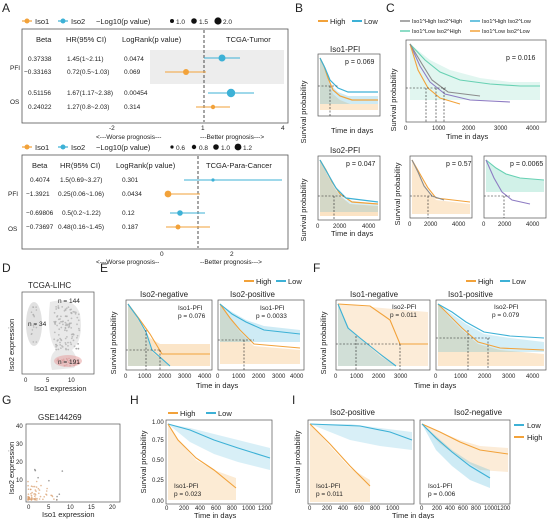  I want to click on axis-tick: 2, so click(232, 254).